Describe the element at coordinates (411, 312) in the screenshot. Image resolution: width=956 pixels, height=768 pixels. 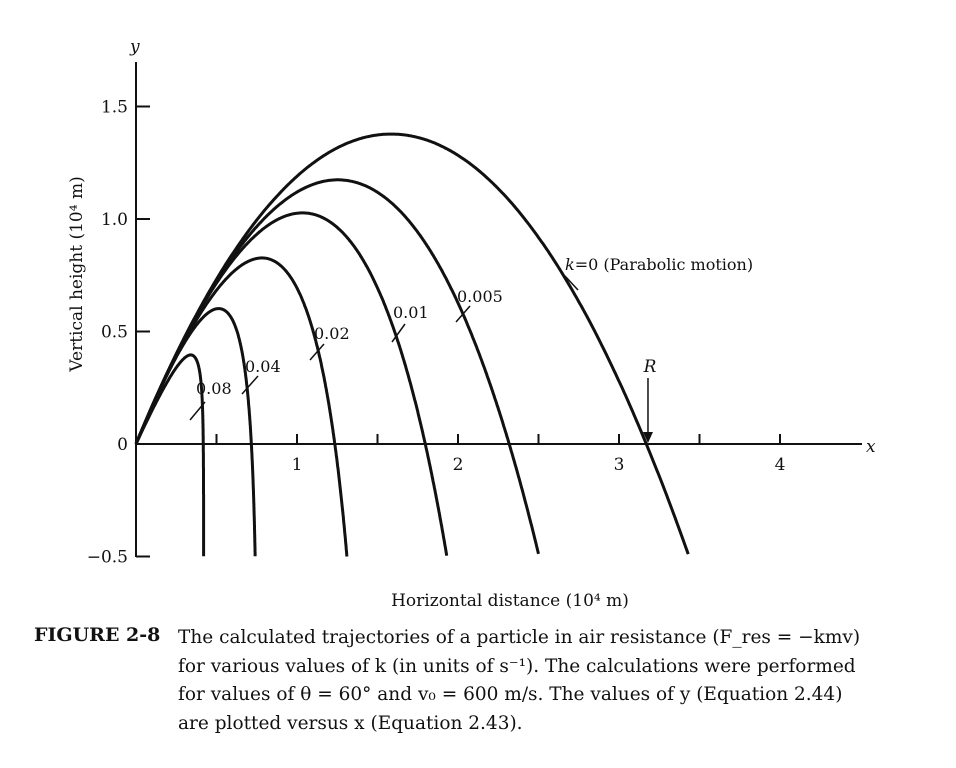
I see `series-label: 0.01` at that location.